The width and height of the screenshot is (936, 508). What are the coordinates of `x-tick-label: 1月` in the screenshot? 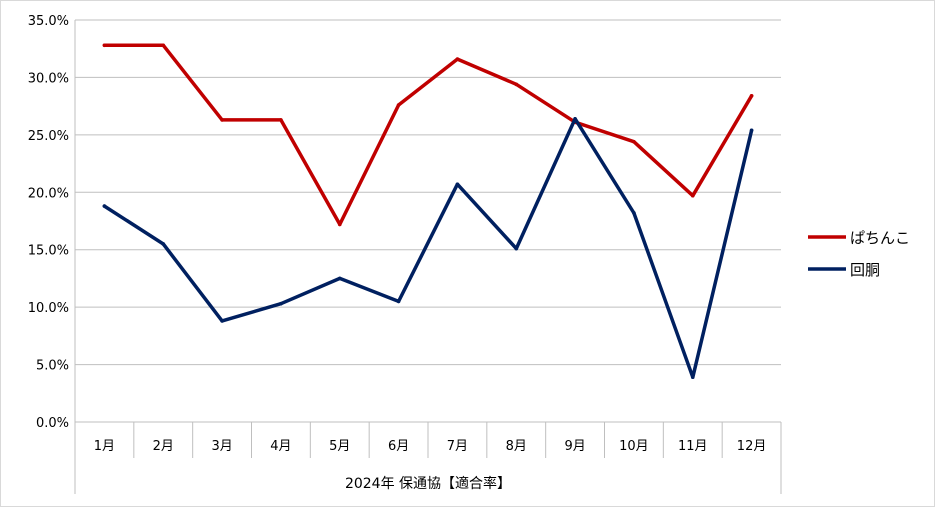 It's located at (104, 446).